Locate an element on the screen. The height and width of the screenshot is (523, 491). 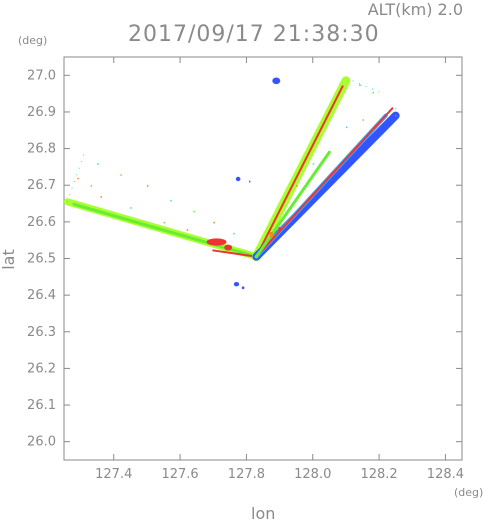
y-tick-label: 26.0 is located at coordinates (41, 442).